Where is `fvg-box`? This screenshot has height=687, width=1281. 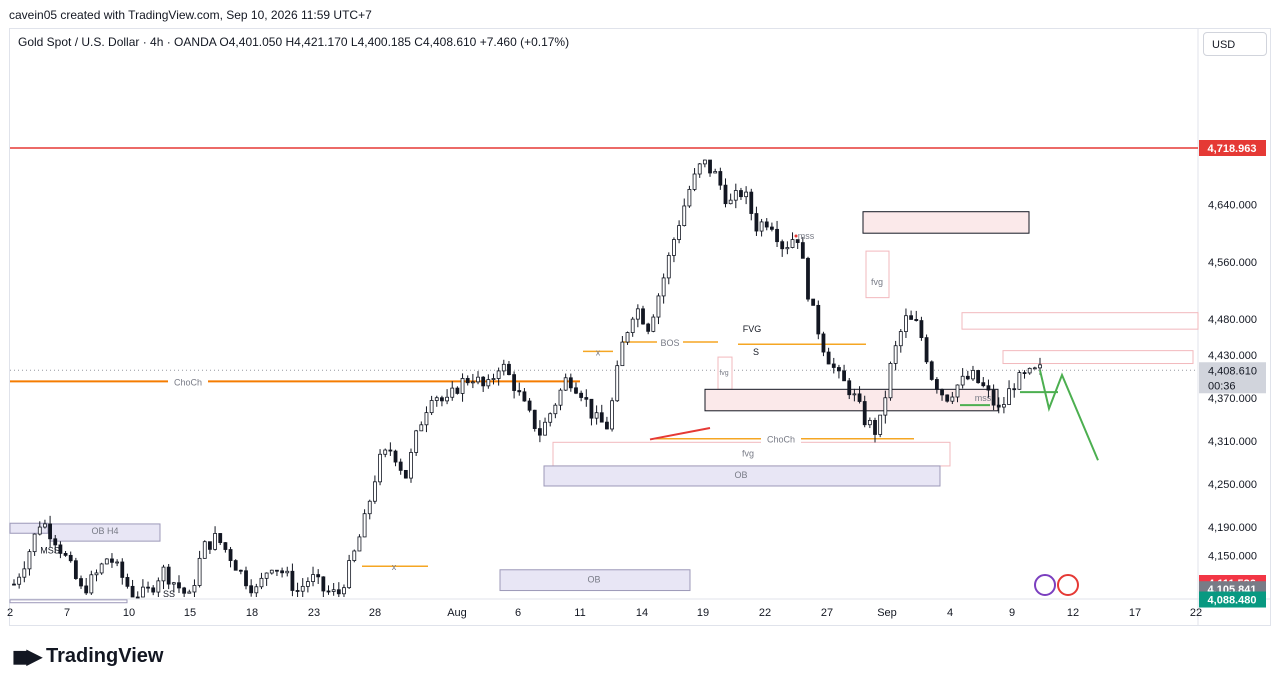
fvg-box is located at coordinates (877, 274).